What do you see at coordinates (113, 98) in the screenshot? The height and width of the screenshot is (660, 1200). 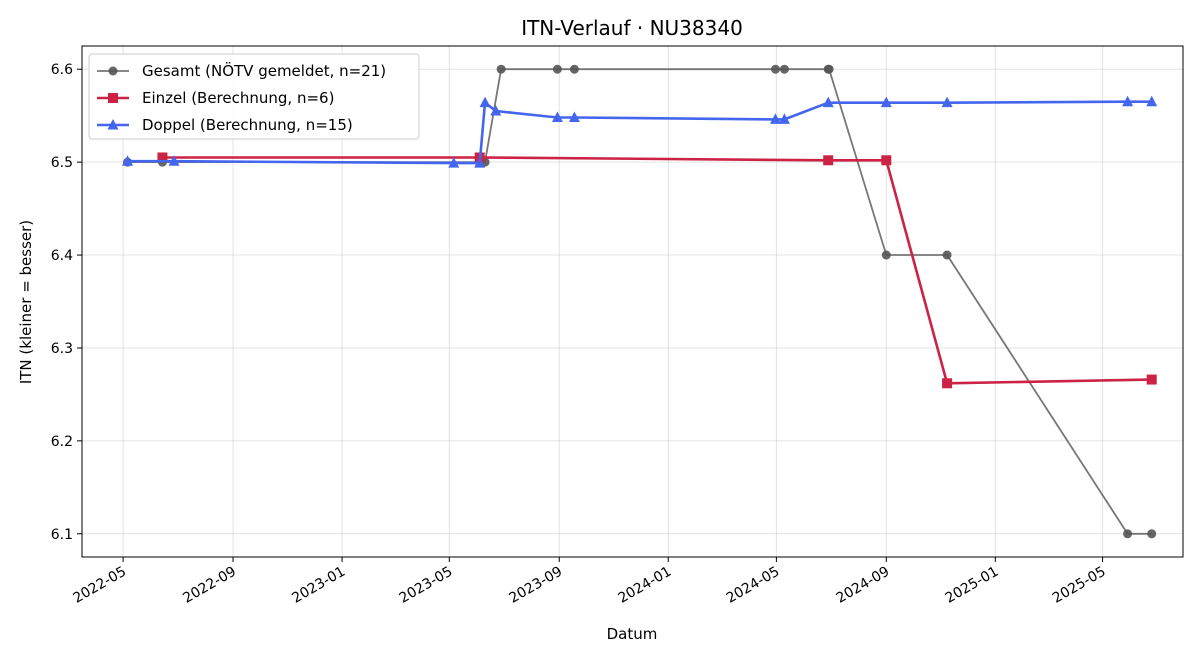 I see `legend-marker-einzel` at bounding box center [113, 98].